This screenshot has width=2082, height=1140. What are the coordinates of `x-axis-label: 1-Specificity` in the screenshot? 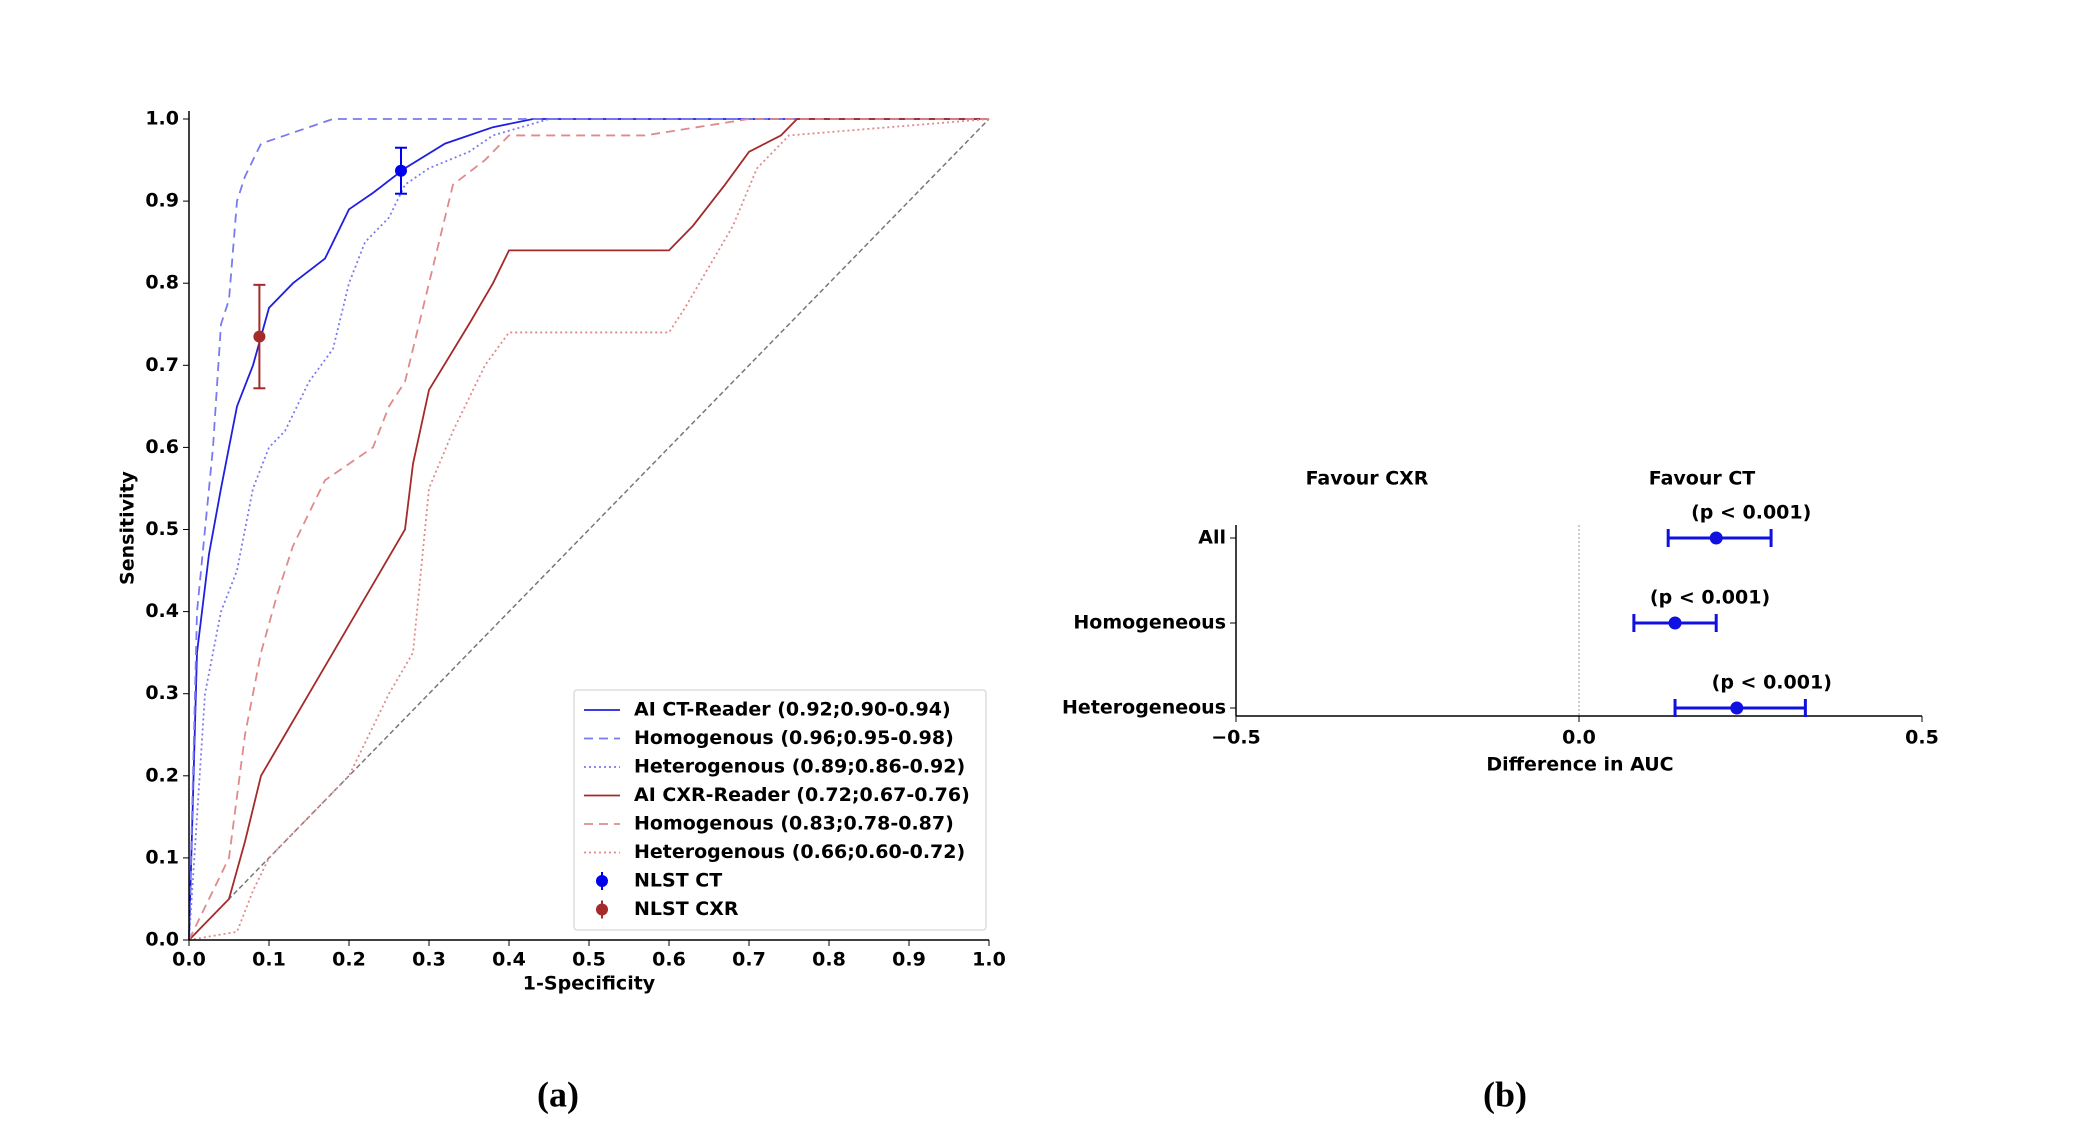 It's located at (589, 984).